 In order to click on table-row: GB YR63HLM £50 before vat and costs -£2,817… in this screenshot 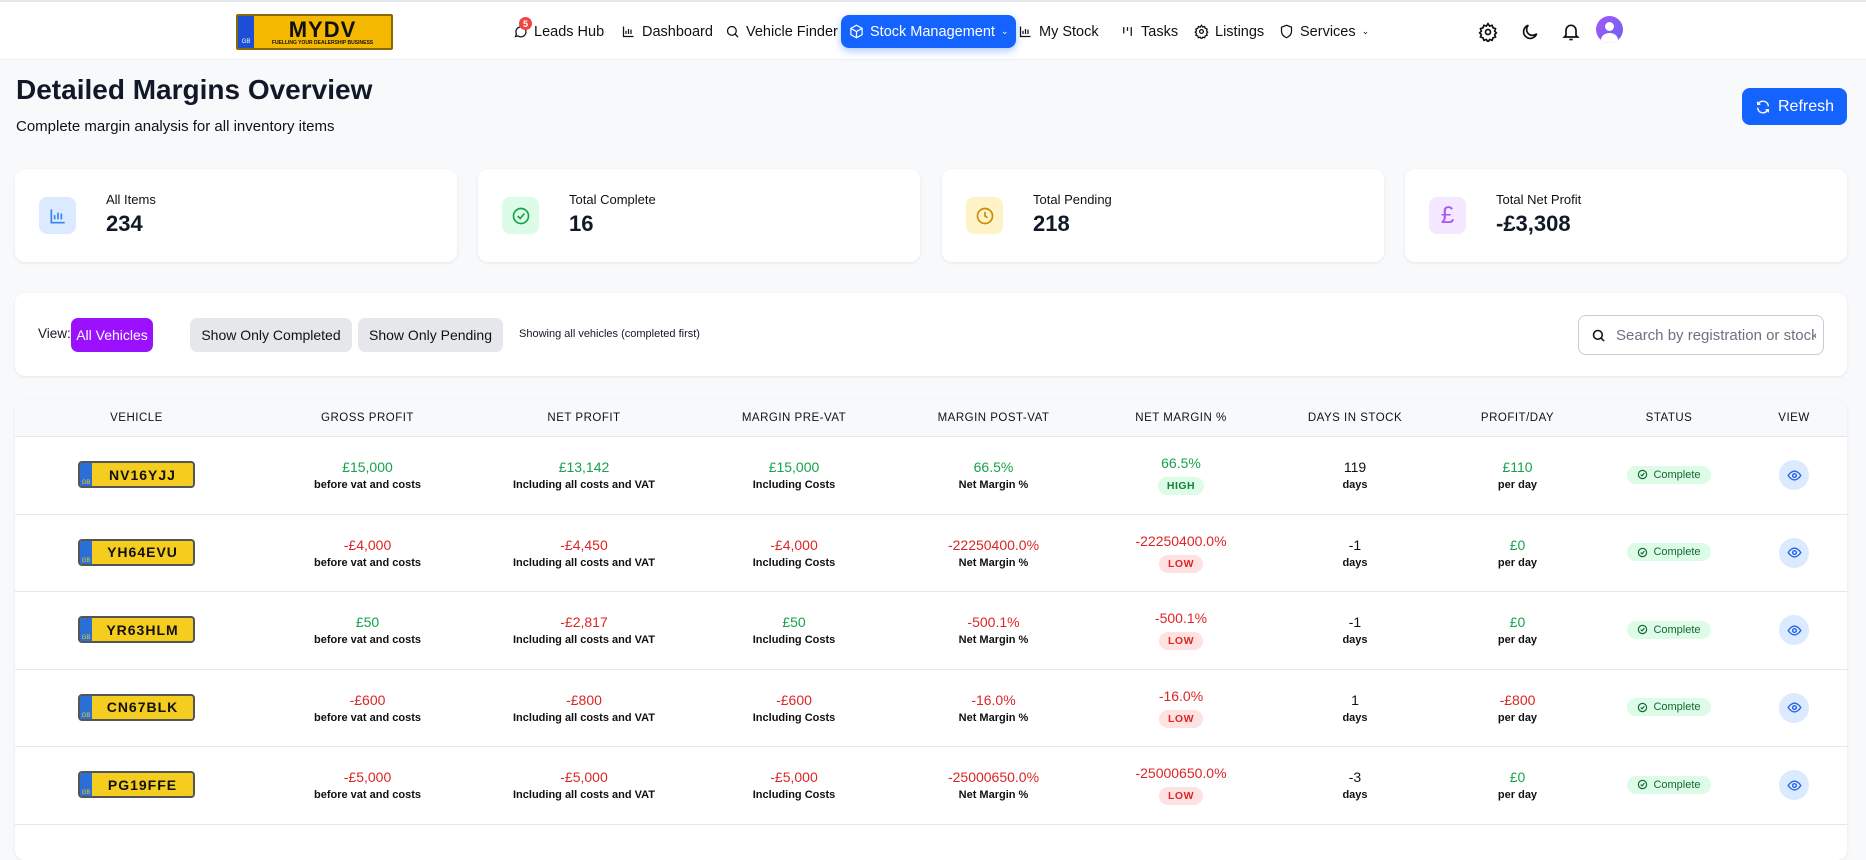, I will do `click(931, 631)`.